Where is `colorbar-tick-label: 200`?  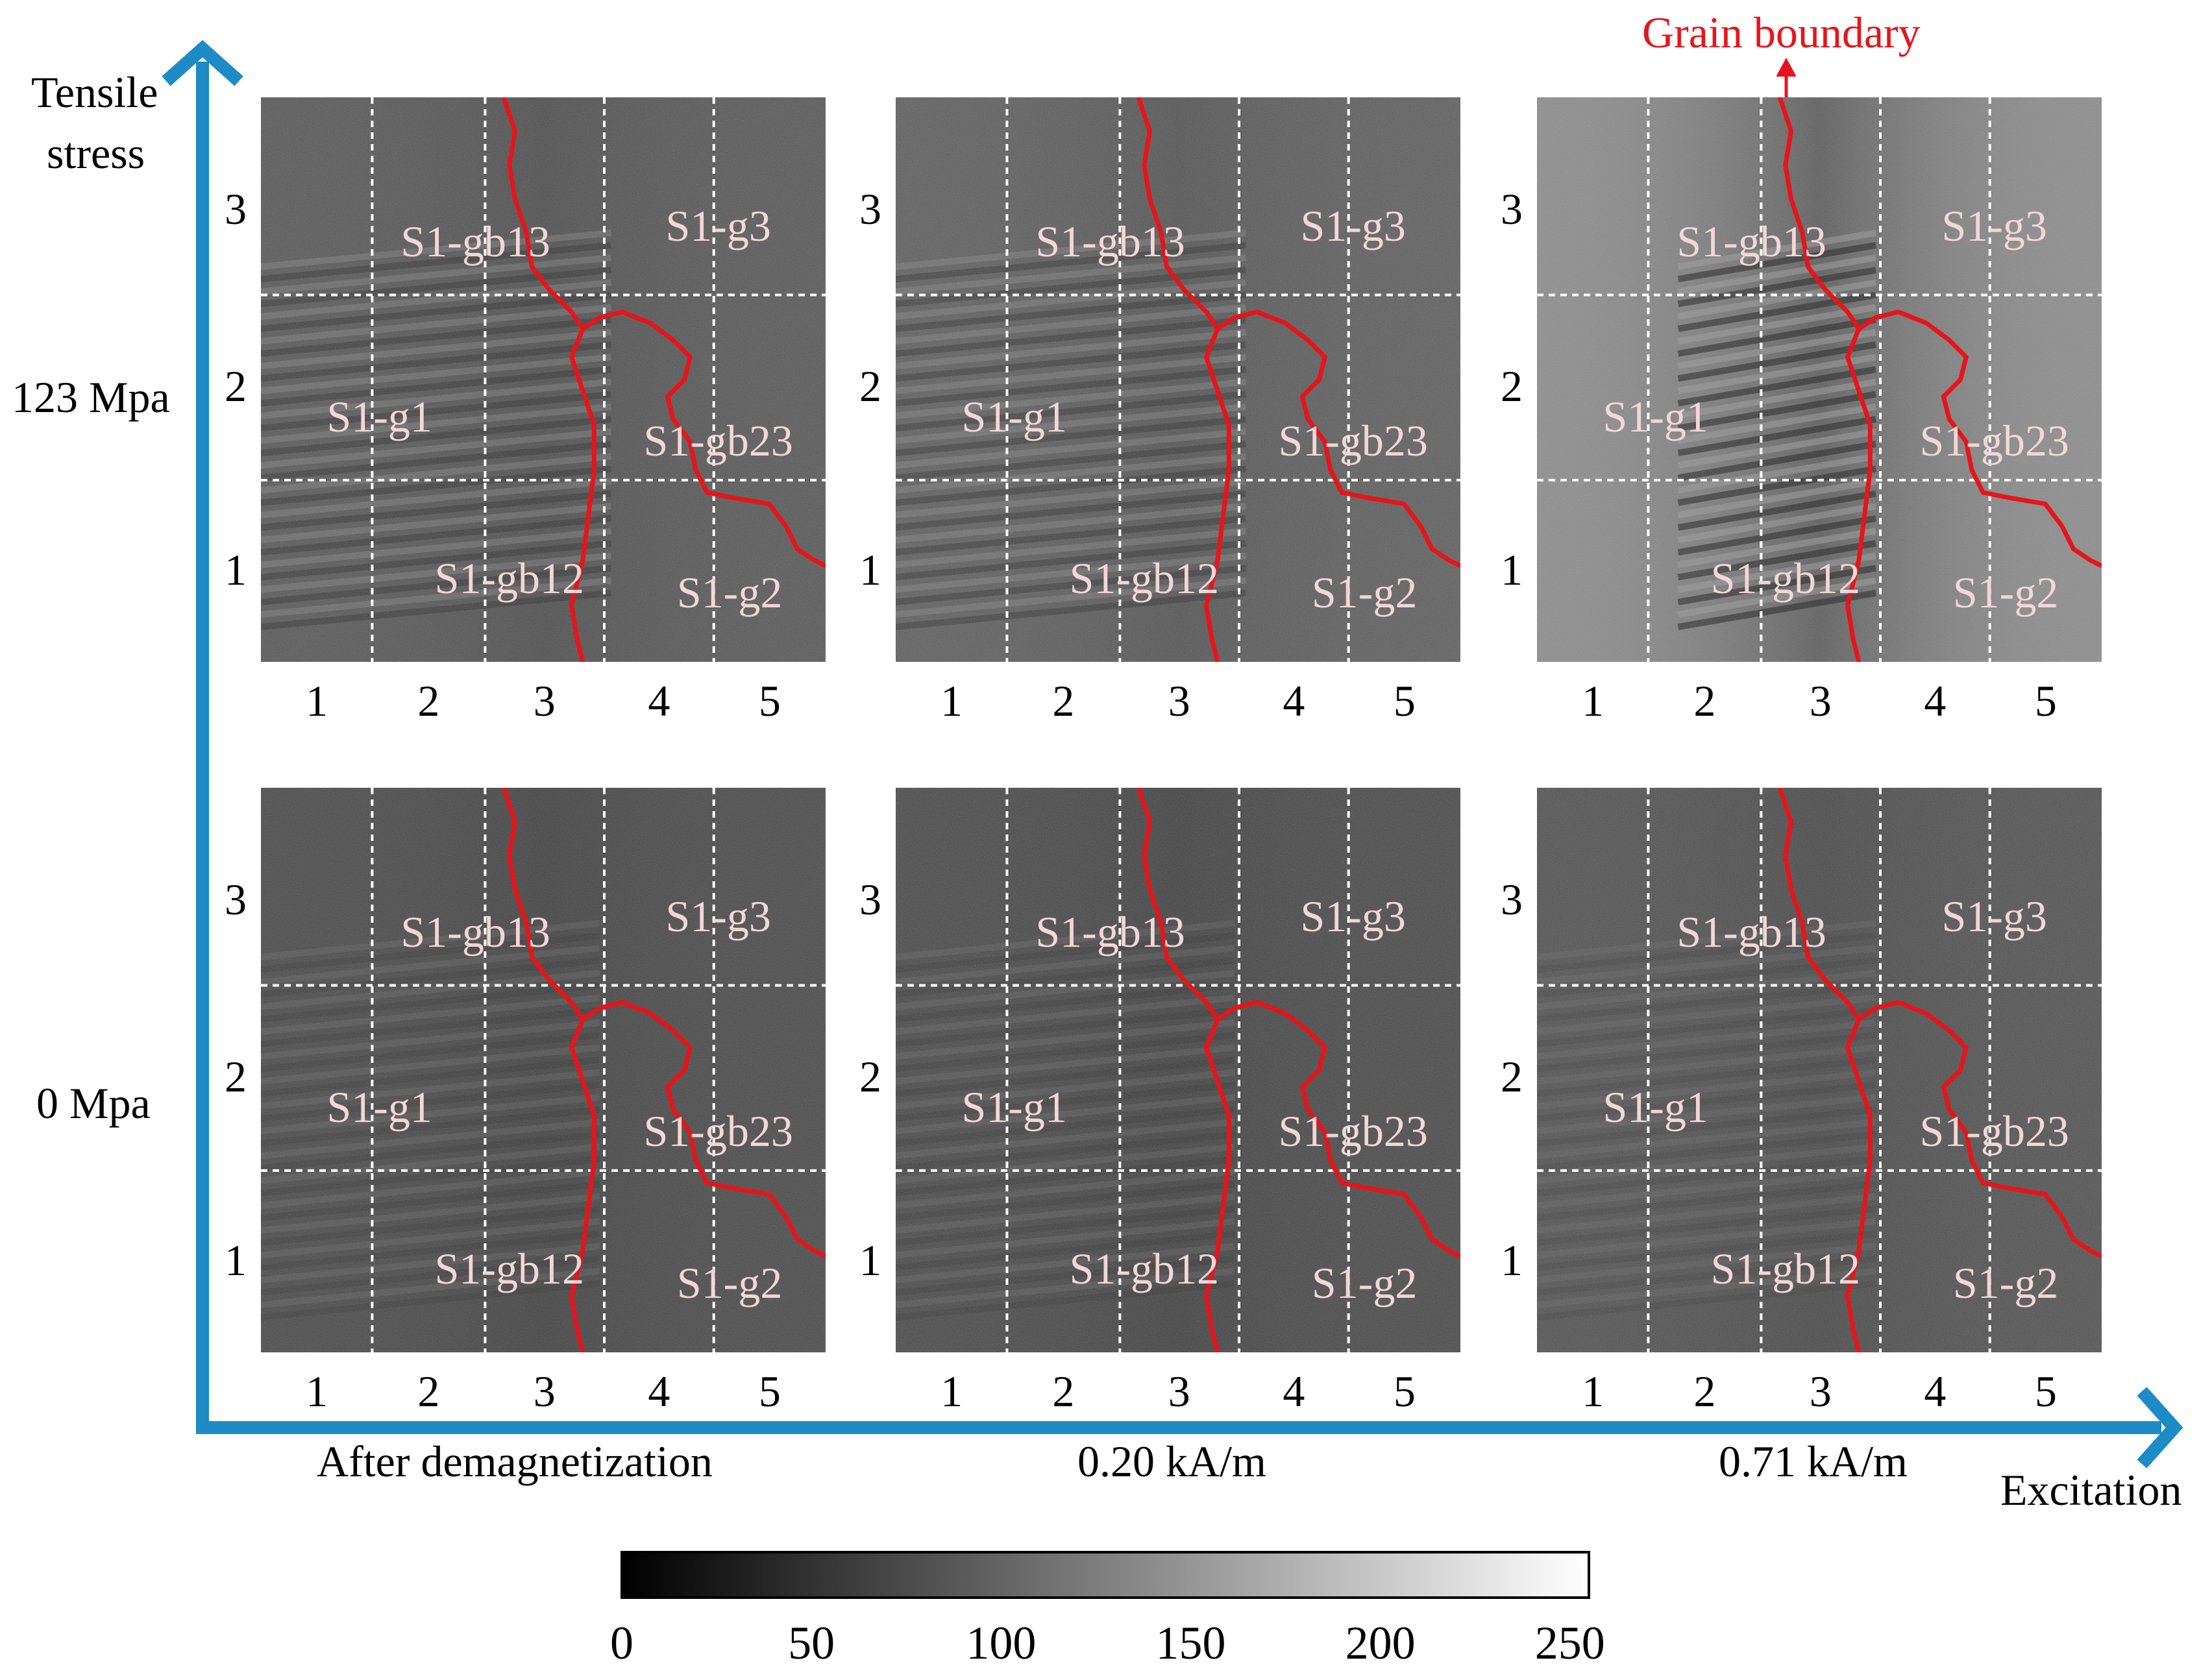
colorbar-tick-label: 200 is located at coordinates (1380, 1643).